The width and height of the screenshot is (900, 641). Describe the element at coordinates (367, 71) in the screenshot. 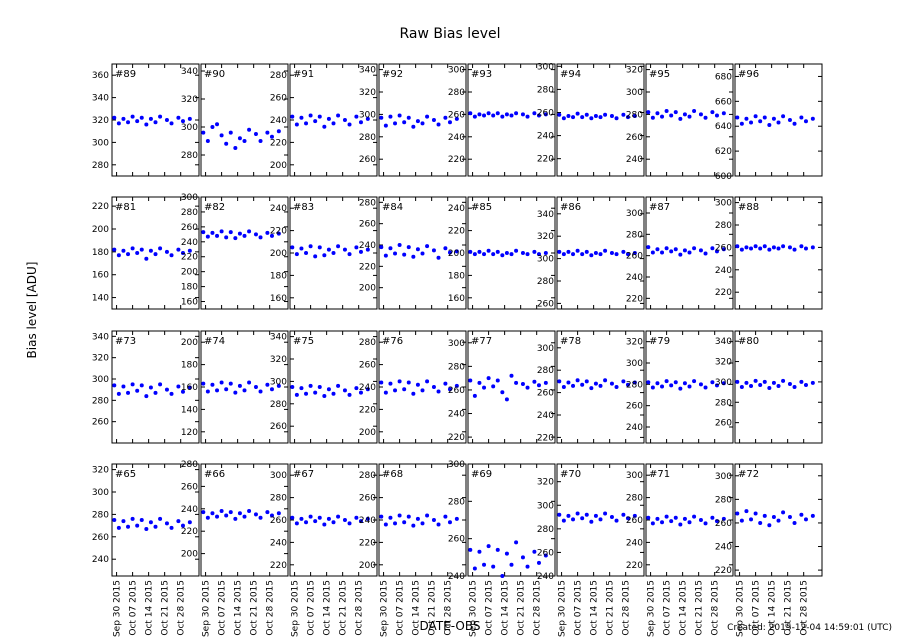

I see `y-tick-label: 340` at that location.